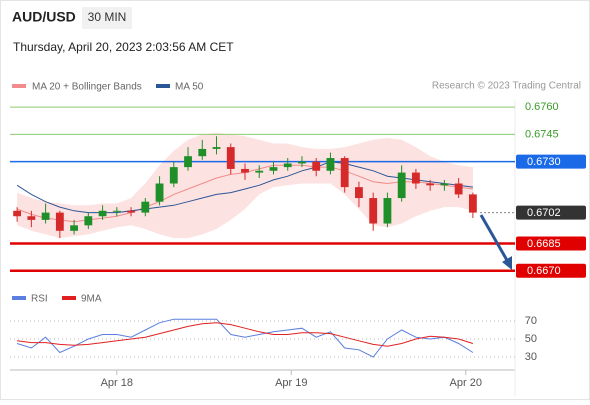 The width and height of the screenshot is (590, 405). Describe the element at coordinates (544, 213) in the screenshot. I see `level-label: 0.6702` at that location.